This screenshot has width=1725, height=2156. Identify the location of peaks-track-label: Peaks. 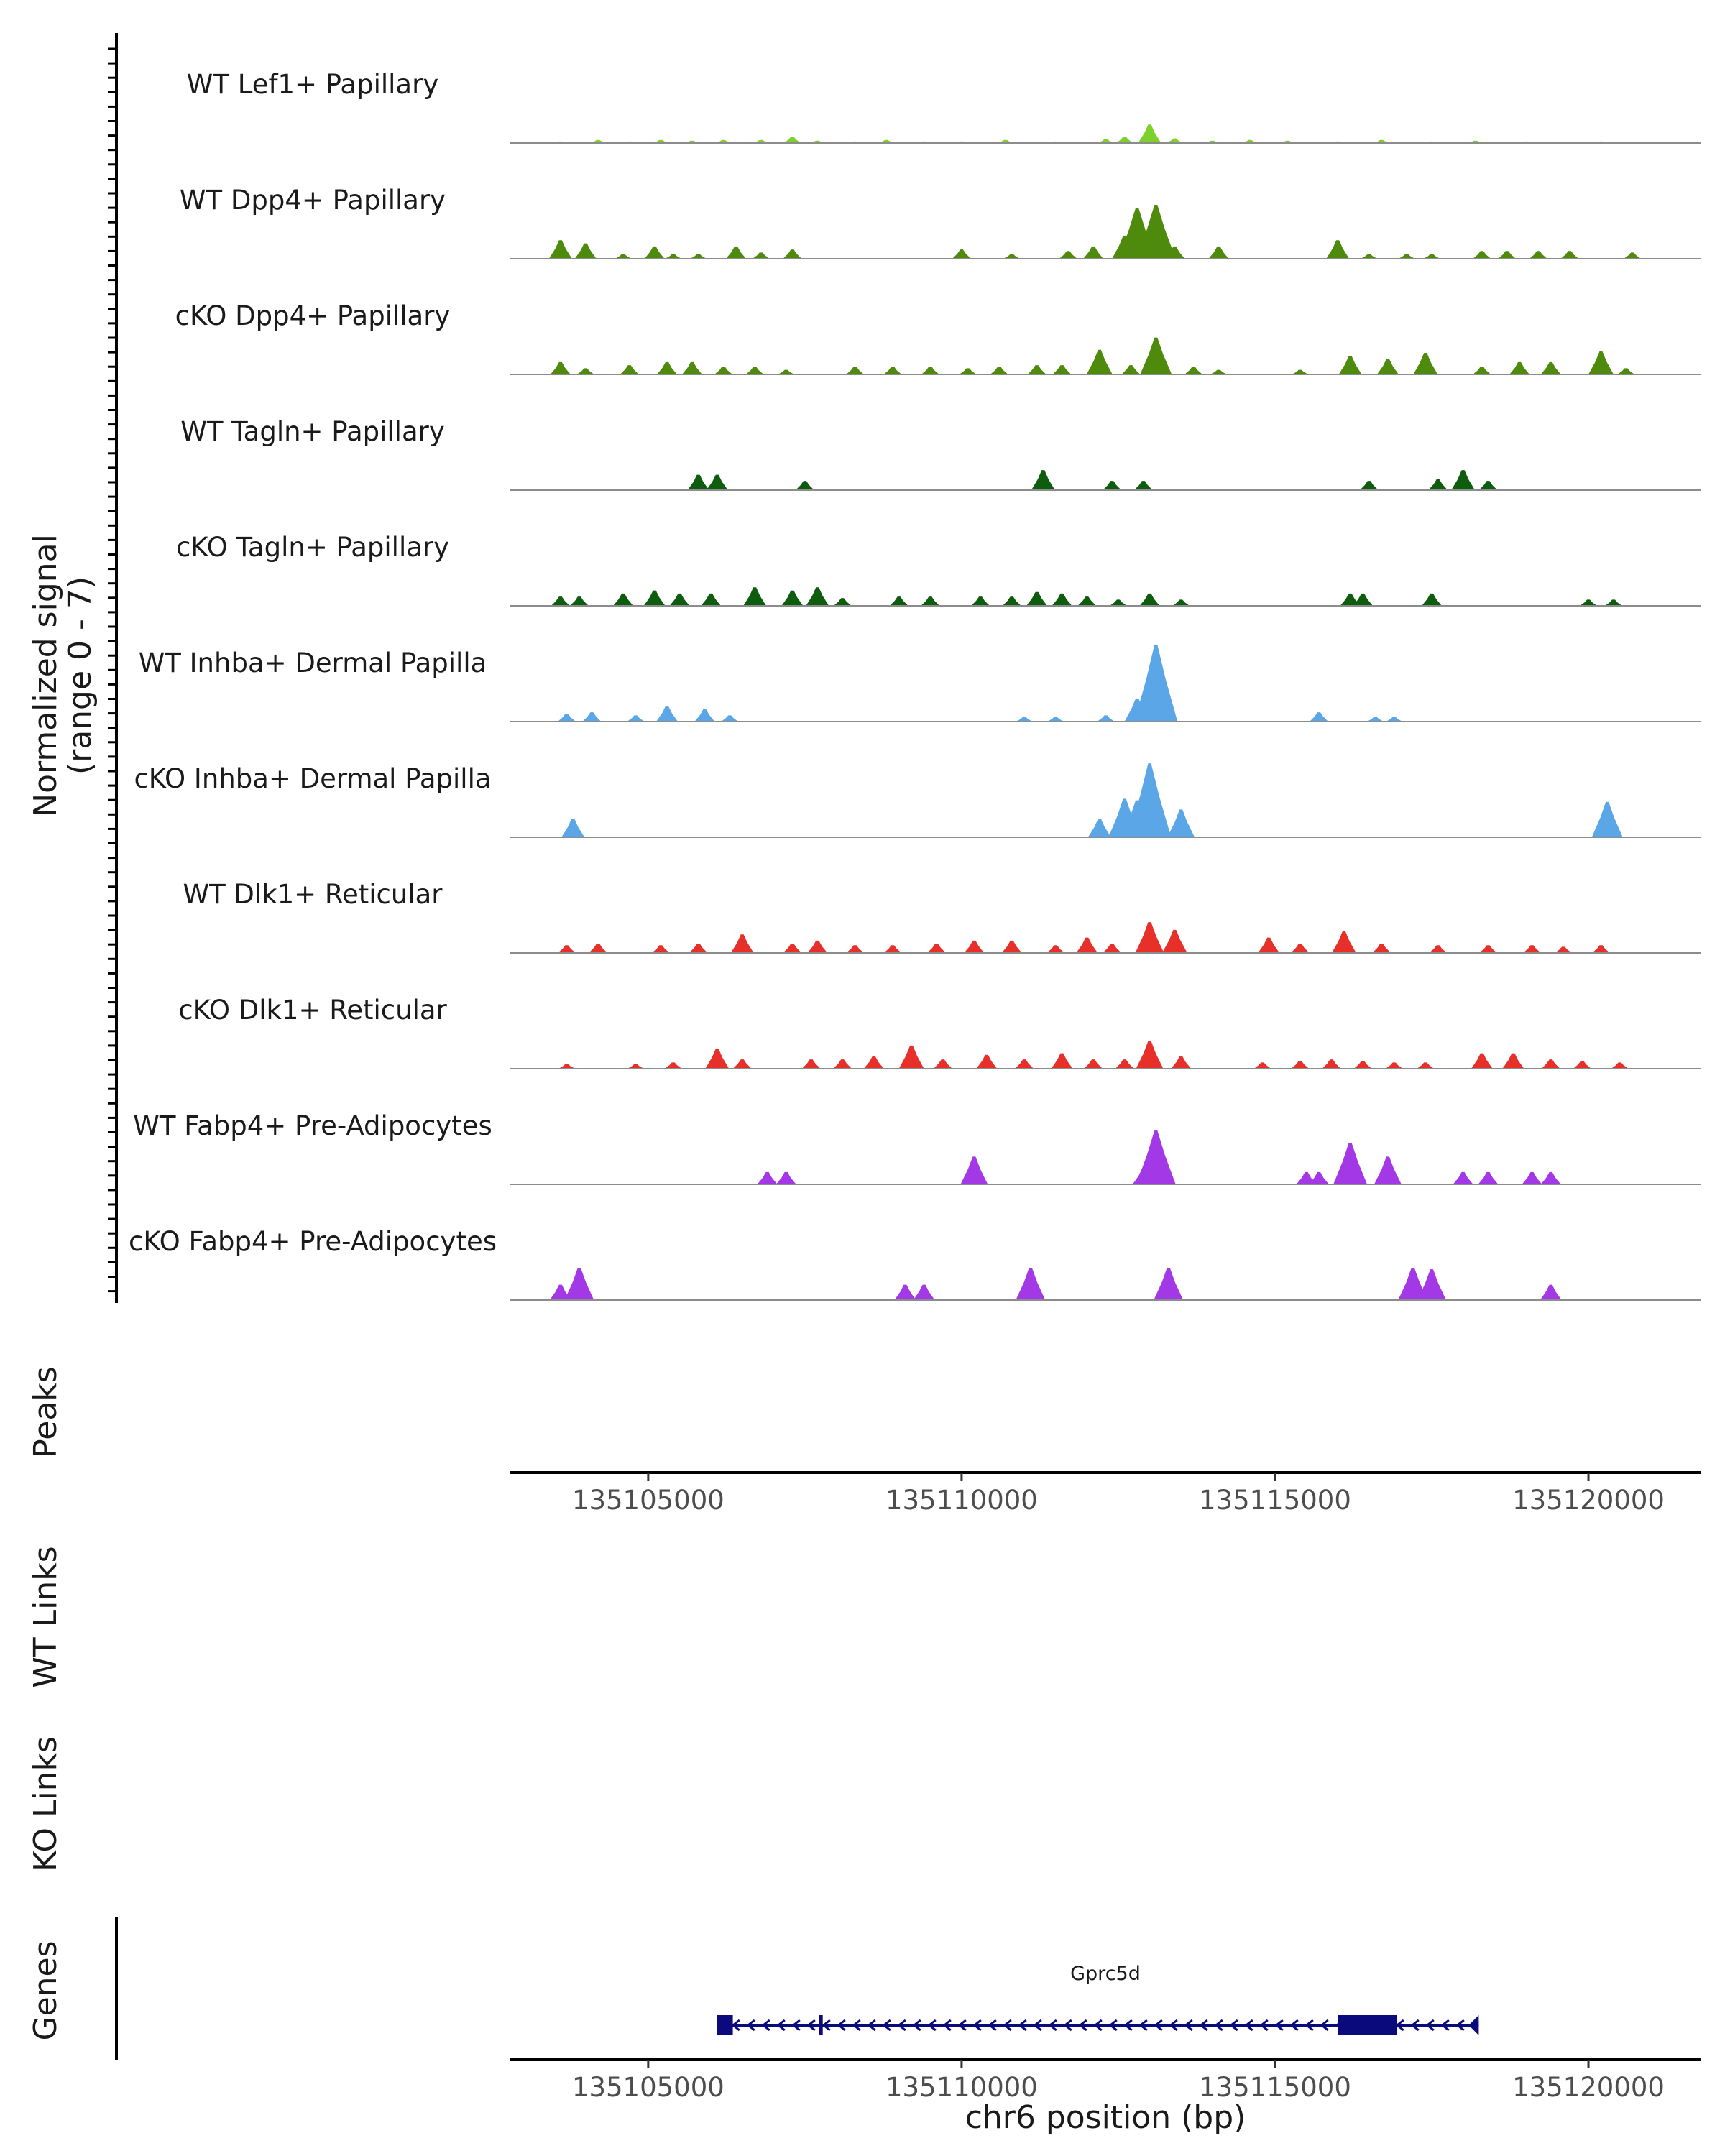
(45, 1412).